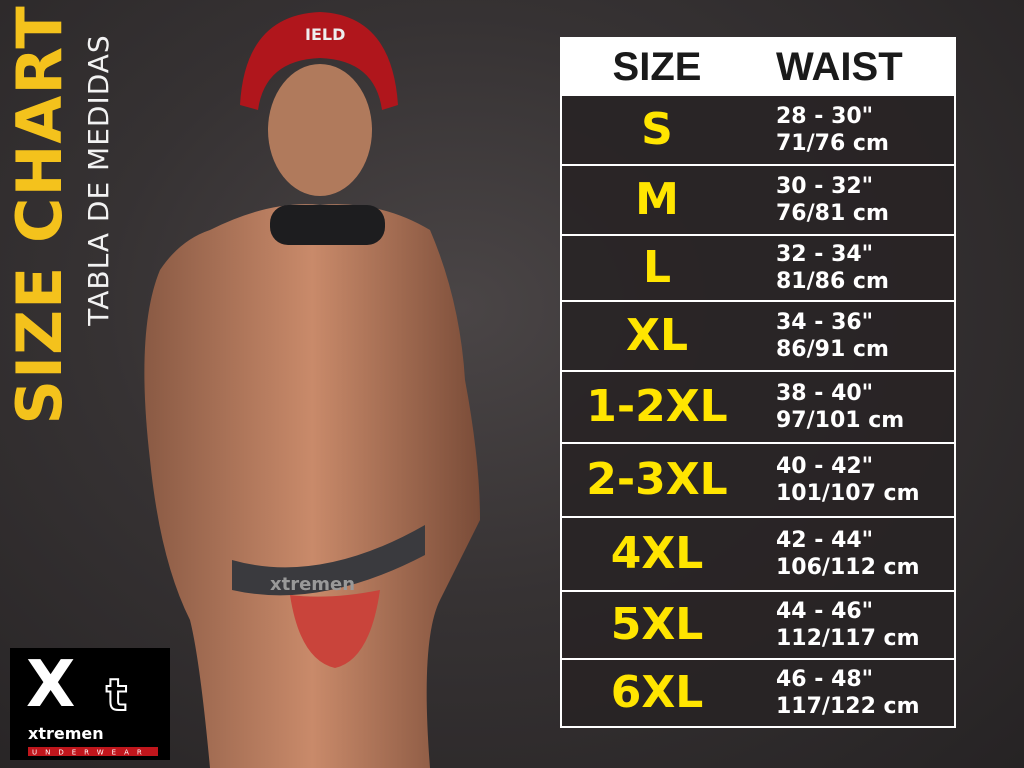 The image size is (1024, 768). What do you see at coordinates (758, 66) in the screenshot?
I see `table-header: SIZE WAIST` at bounding box center [758, 66].